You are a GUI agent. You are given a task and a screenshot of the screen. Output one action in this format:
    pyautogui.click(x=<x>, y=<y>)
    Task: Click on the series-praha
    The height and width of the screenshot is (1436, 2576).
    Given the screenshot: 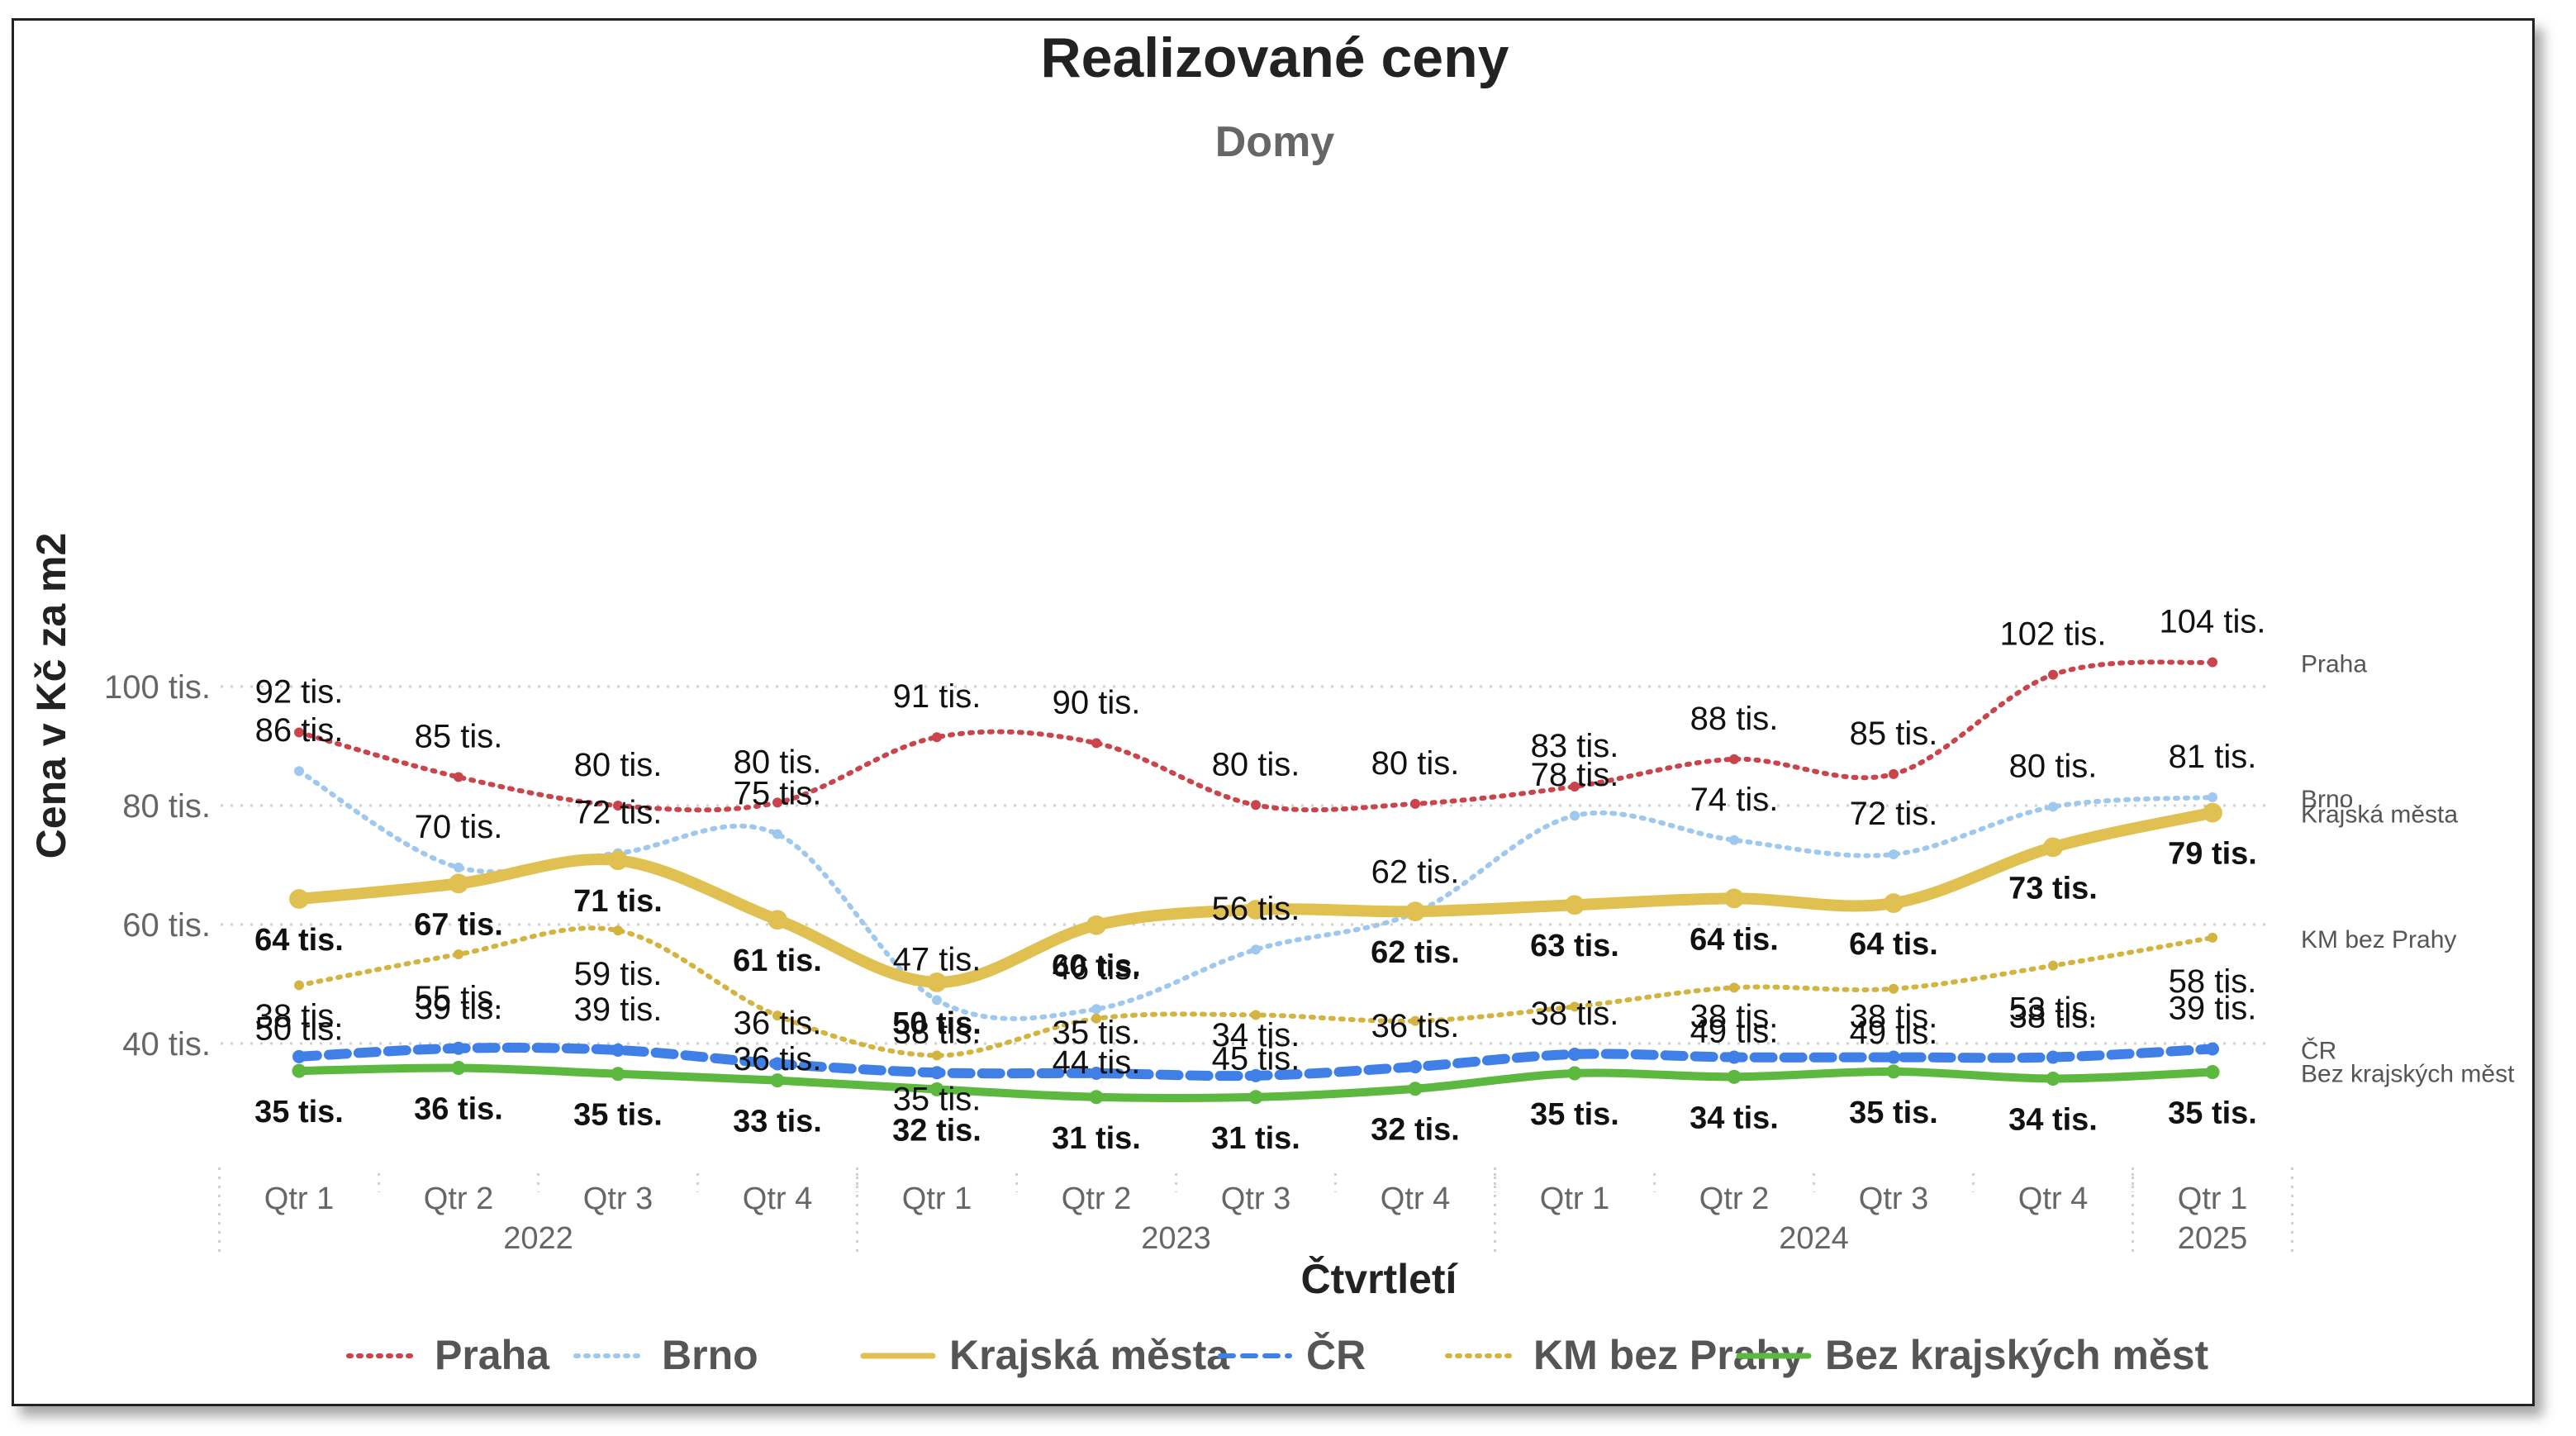 What is the action you would take?
    pyautogui.click(x=1255, y=735)
    